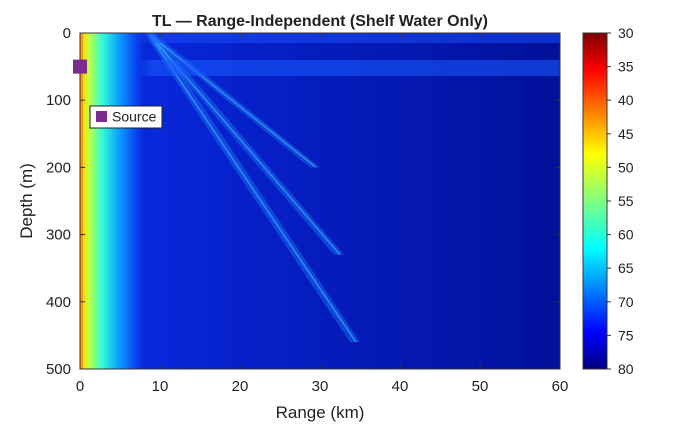 The image size is (700, 427). I want to click on x-tick-label: 40, so click(400, 386).